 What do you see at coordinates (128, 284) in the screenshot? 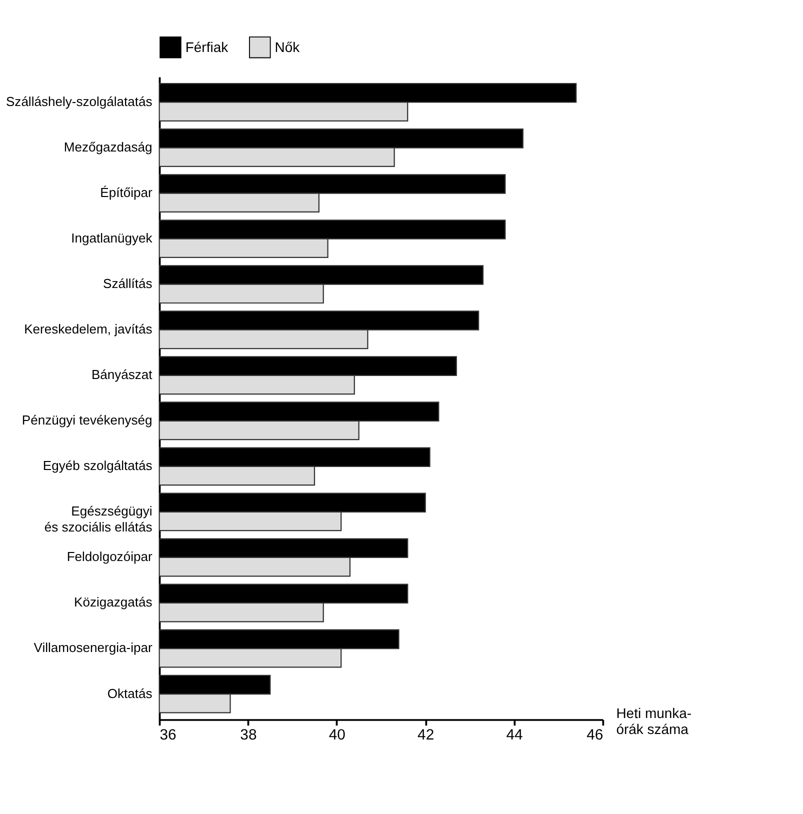
I see `y-tick-label: Szállítás` at bounding box center [128, 284].